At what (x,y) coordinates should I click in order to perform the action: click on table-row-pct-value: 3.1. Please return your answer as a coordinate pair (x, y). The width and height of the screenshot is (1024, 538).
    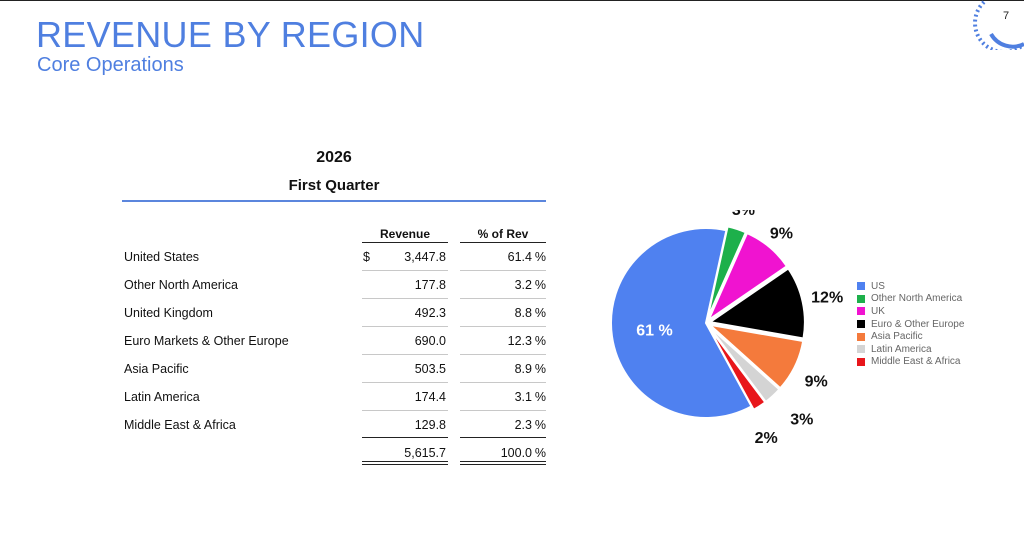
    Looking at the image, I should click on (523, 397).